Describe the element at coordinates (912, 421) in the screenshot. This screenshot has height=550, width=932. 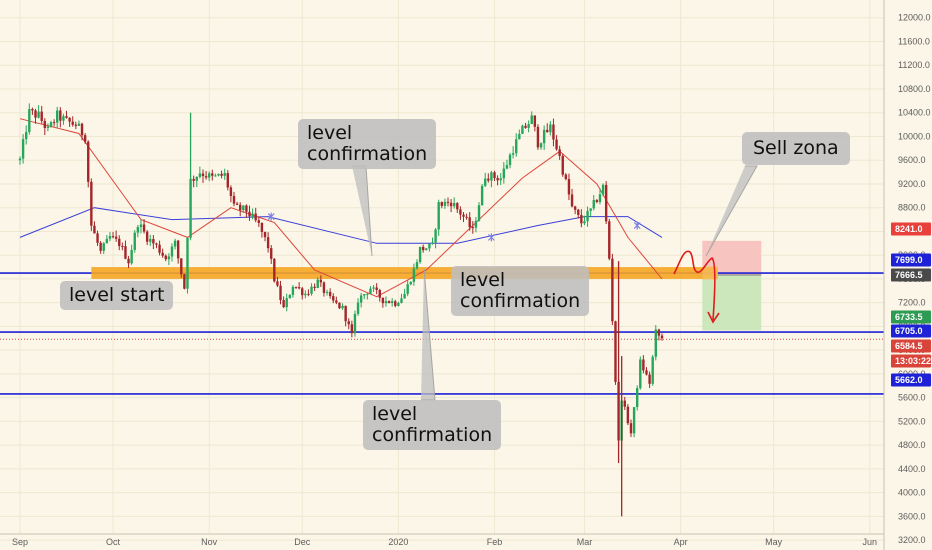
I see `y-tick-label: 5200.0` at that location.